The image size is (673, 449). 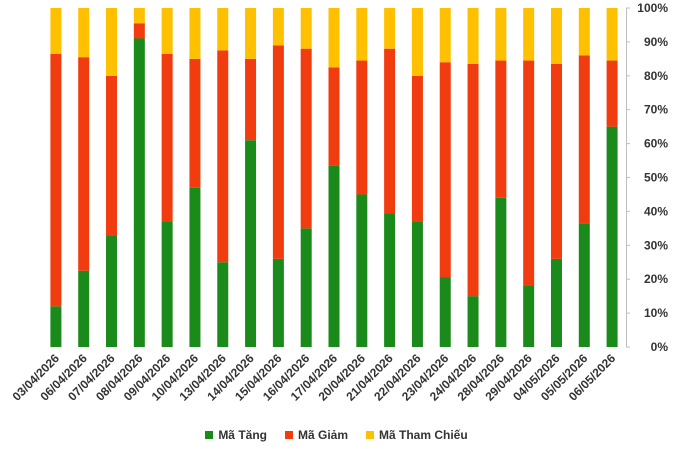 I want to click on legend-swatch-reference, so click(x=370, y=435).